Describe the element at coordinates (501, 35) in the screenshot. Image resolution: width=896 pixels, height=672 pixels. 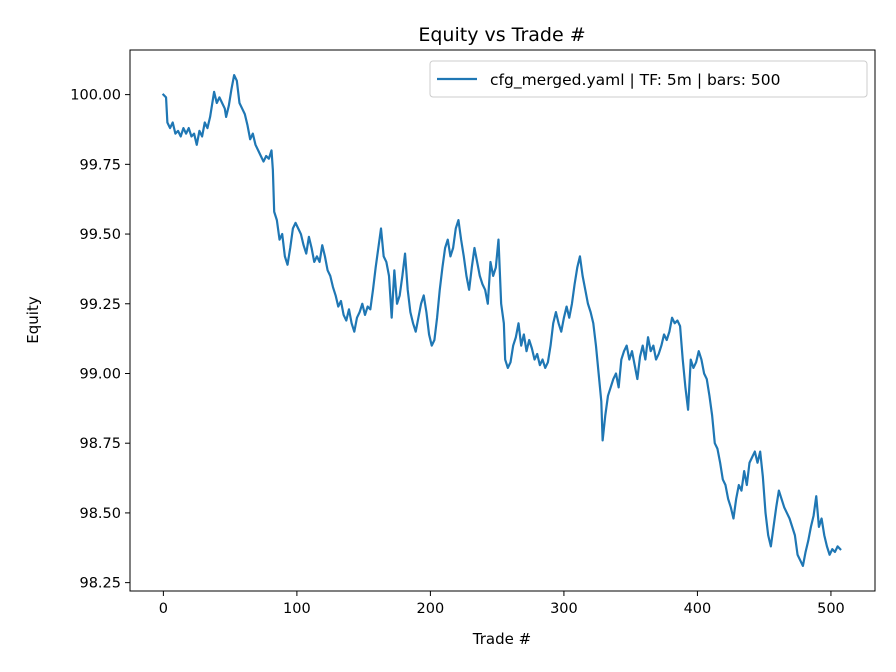
I see `chart-title: Equity vs Trade #` at that location.